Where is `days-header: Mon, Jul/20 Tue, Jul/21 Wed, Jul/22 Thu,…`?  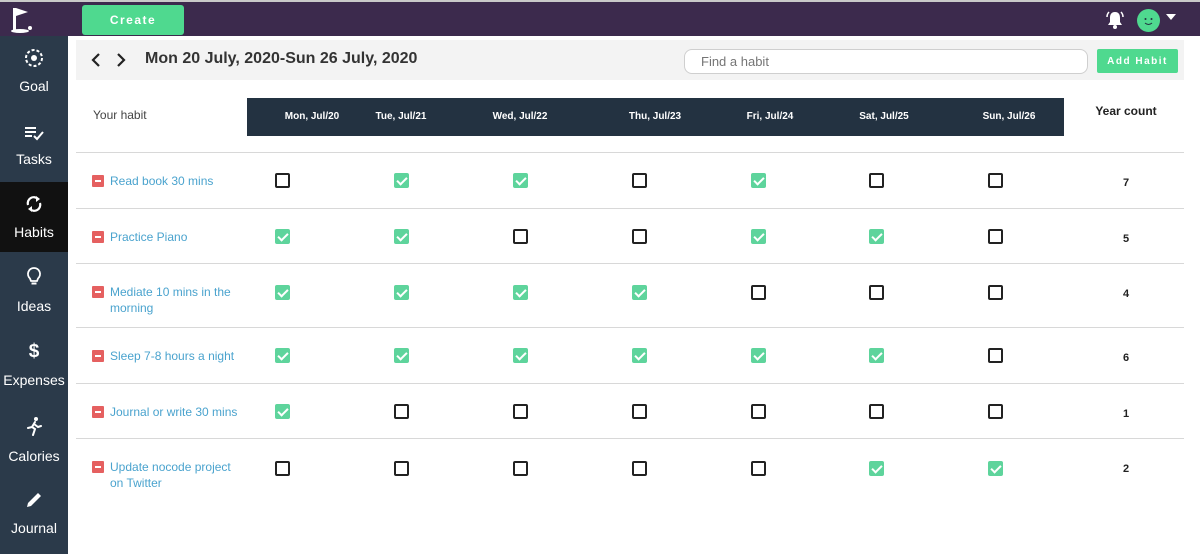 days-header: Mon, Jul/20 Tue, Jul/21 Wed, Jul/22 Thu,… is located at coordinates (655, 117).